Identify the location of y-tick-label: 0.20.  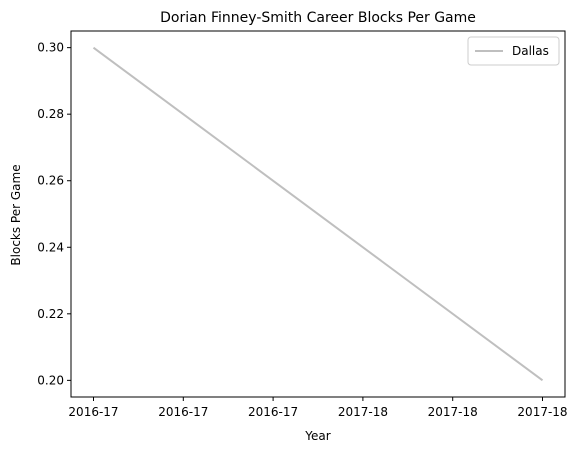
(50, 380).